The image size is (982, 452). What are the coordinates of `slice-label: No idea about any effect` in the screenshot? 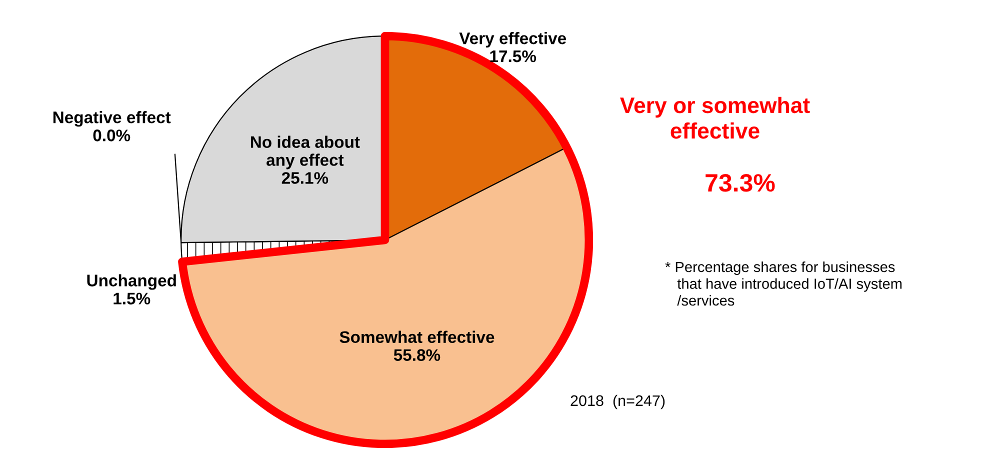 It's located at (305, 153).